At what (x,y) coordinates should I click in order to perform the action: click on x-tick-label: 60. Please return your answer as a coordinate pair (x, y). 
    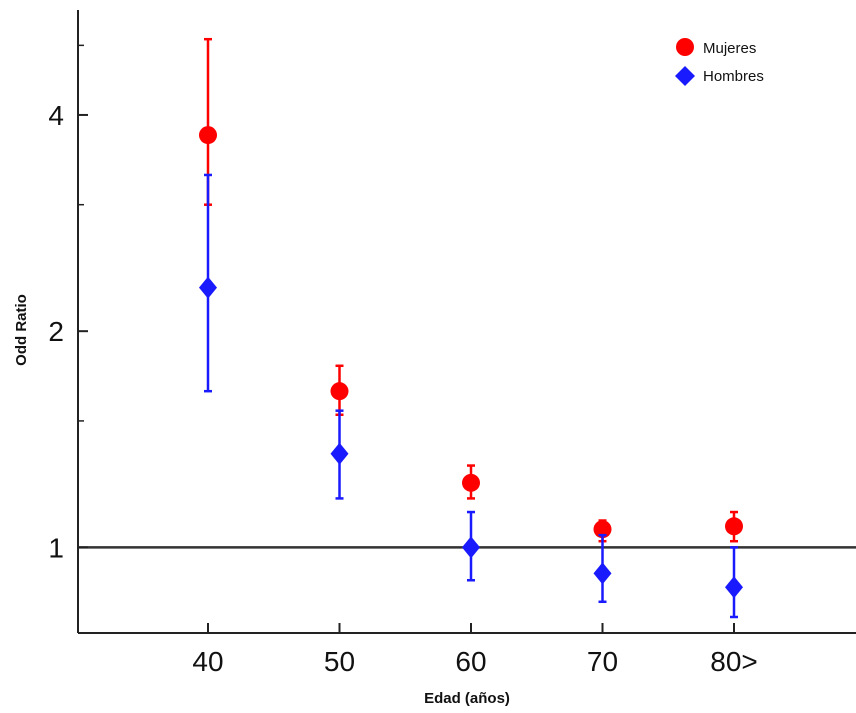
    Looking at the image, I should click on (470, 661).